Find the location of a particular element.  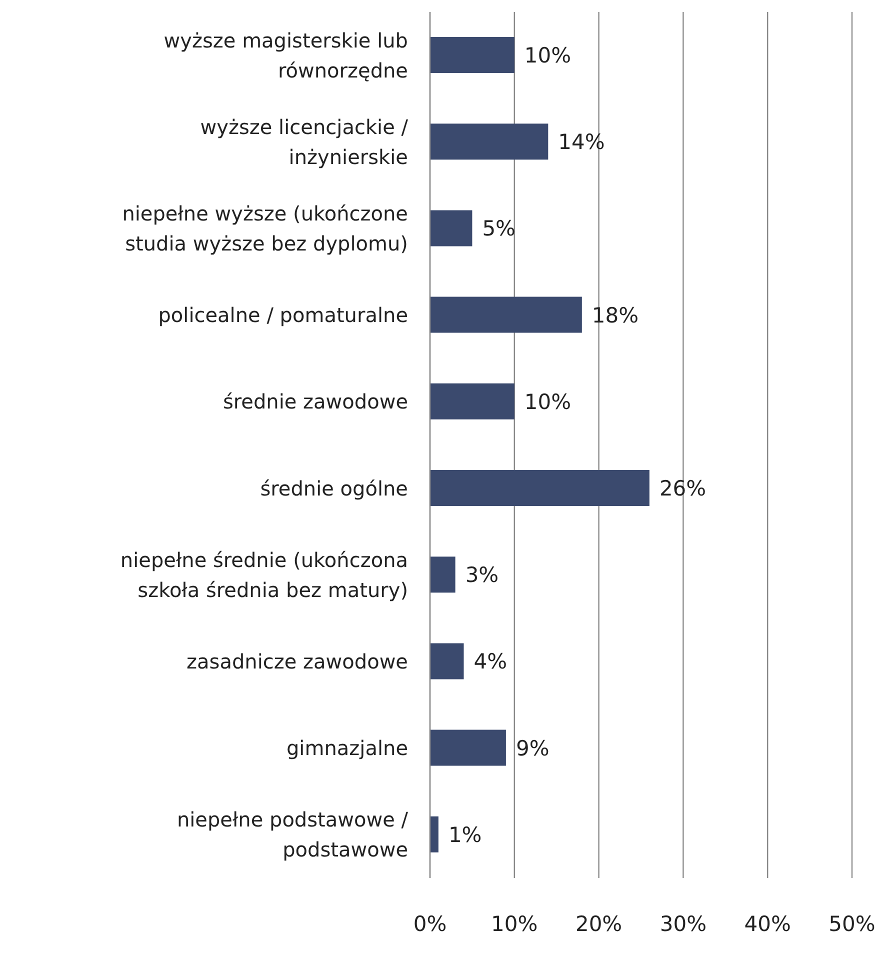

y-tick-label: wyższe magisterskie lub równorzędne is located at coordinates (286, 55).